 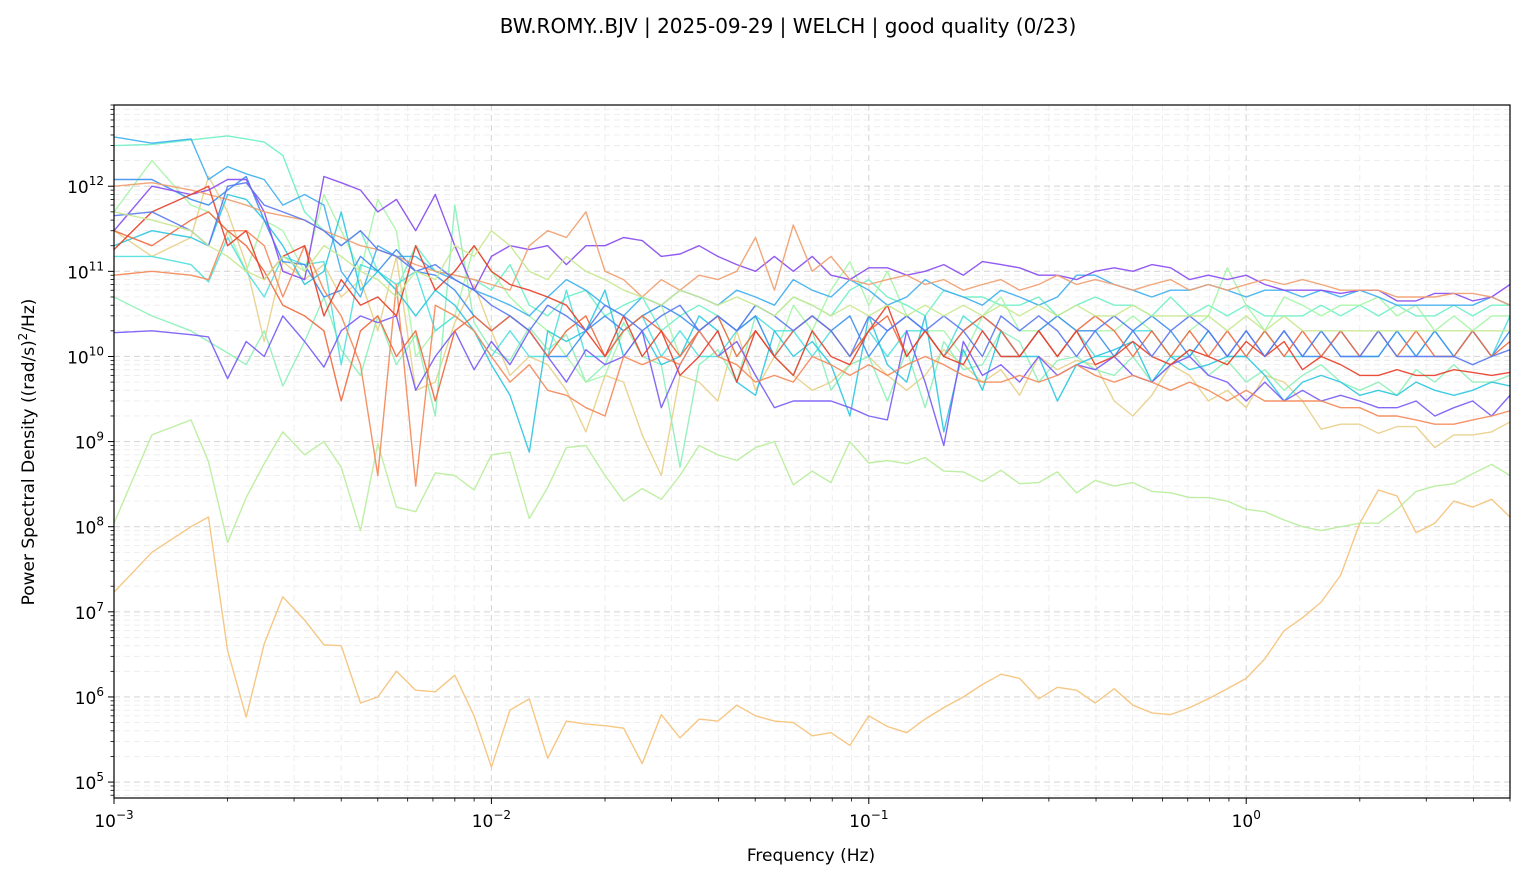 What do you see at coordinates (1257, 815) in the screenshot?
I see `x-tick-label-exp: 0` at bounding box center [1257, 815].